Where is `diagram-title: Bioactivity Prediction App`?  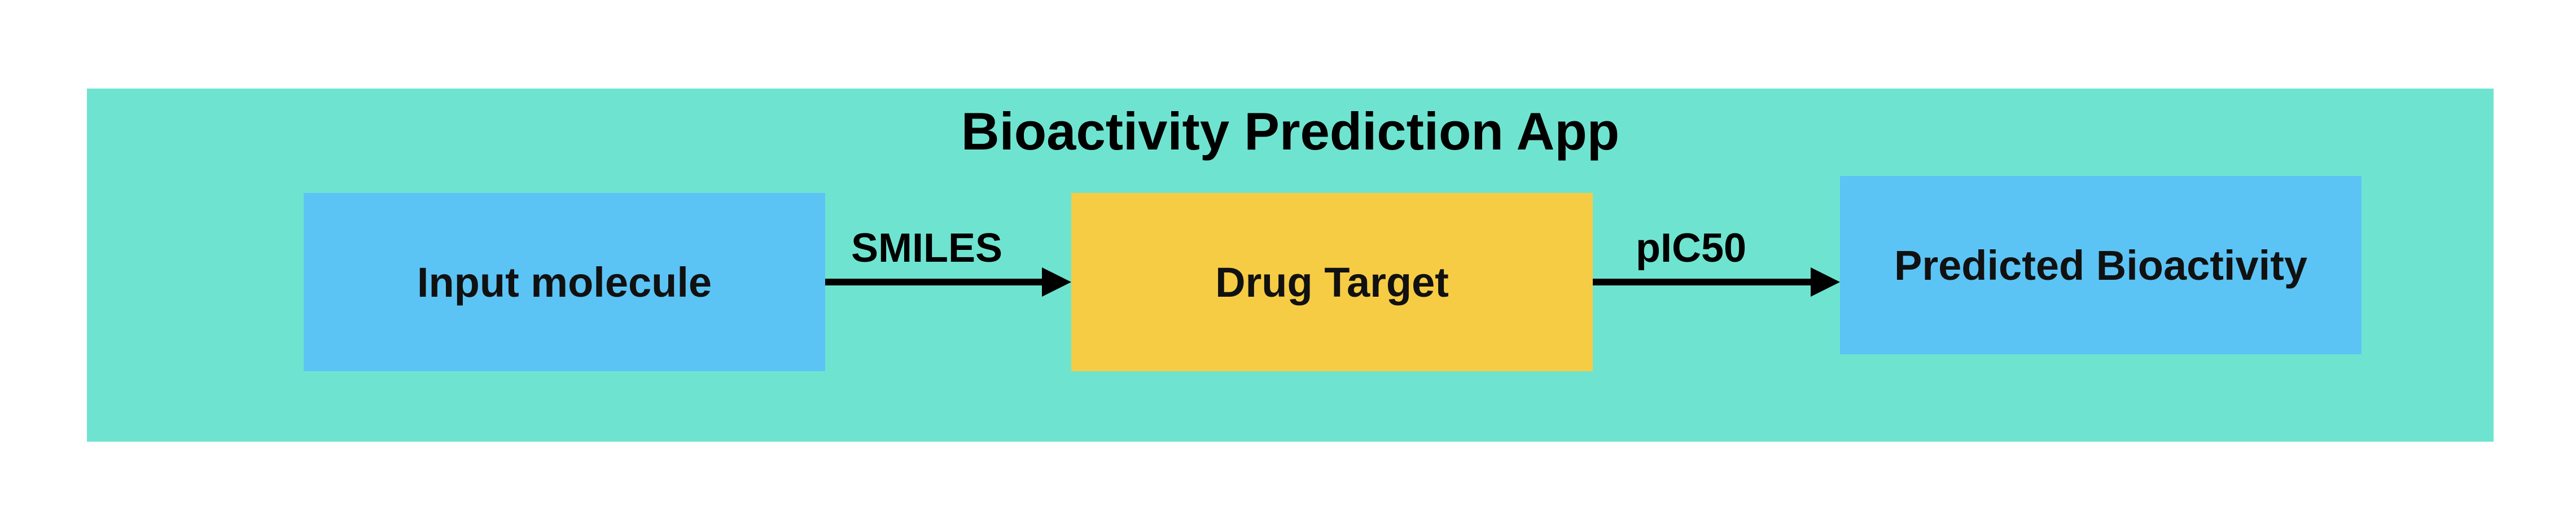
diagram-title: Bioactivity Prediction App is located at coordinates (1290, 131).